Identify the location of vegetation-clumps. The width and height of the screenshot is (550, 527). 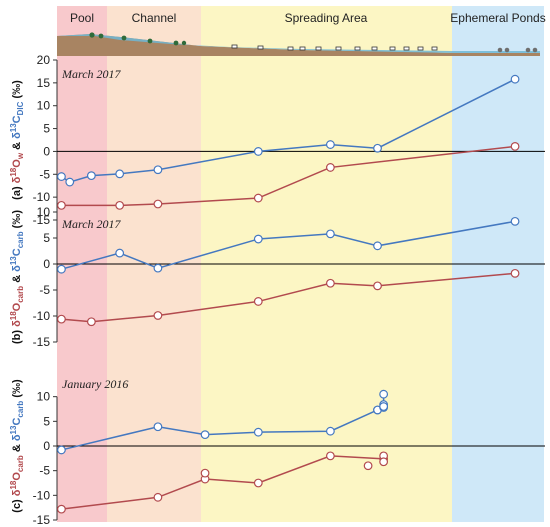
(138, 39).